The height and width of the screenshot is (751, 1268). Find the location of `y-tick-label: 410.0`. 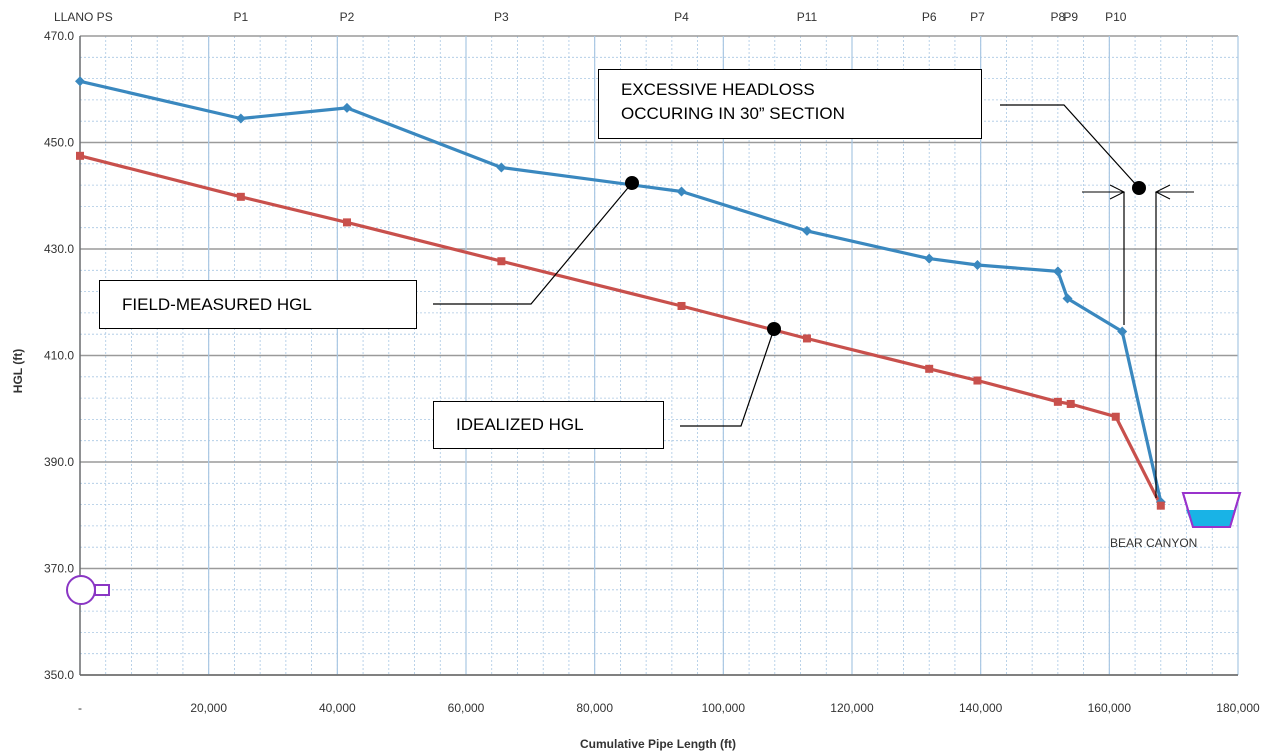

y-tick-label: 410.0 is located at coordinates (59, 356).